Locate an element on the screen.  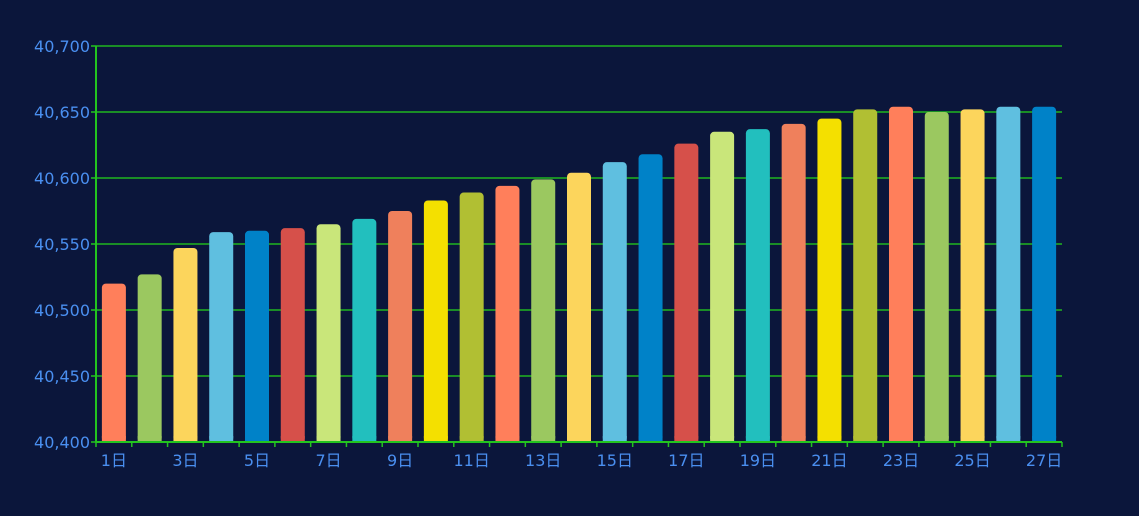
y-tick-label: 40,450 is located at coordinates (62, 376).